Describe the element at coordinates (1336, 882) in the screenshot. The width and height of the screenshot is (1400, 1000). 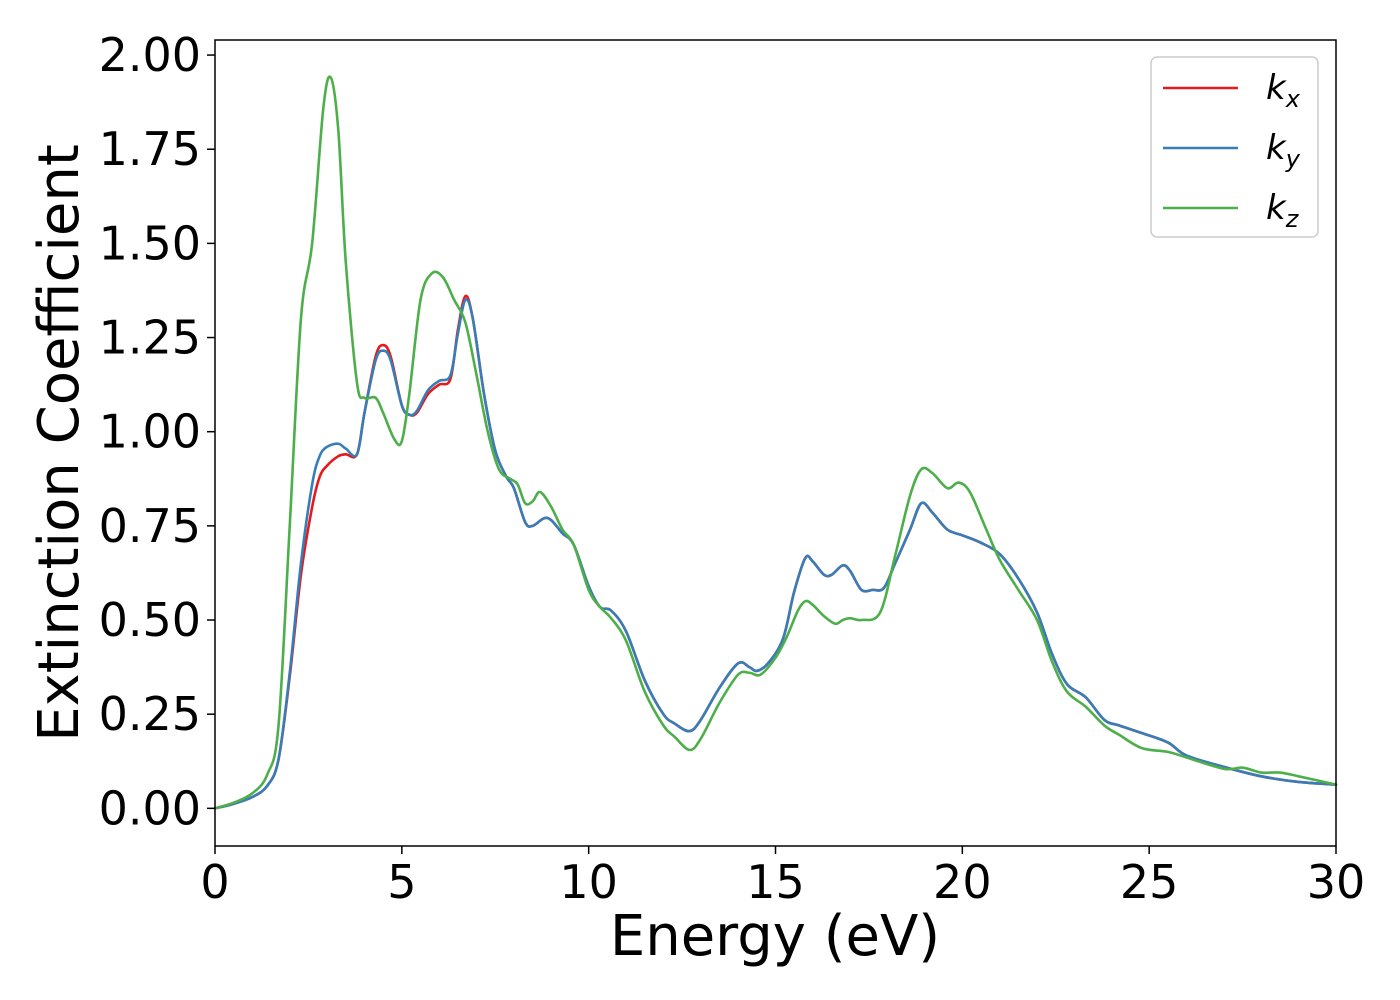
I see `x-tick-label: 30` at that location.